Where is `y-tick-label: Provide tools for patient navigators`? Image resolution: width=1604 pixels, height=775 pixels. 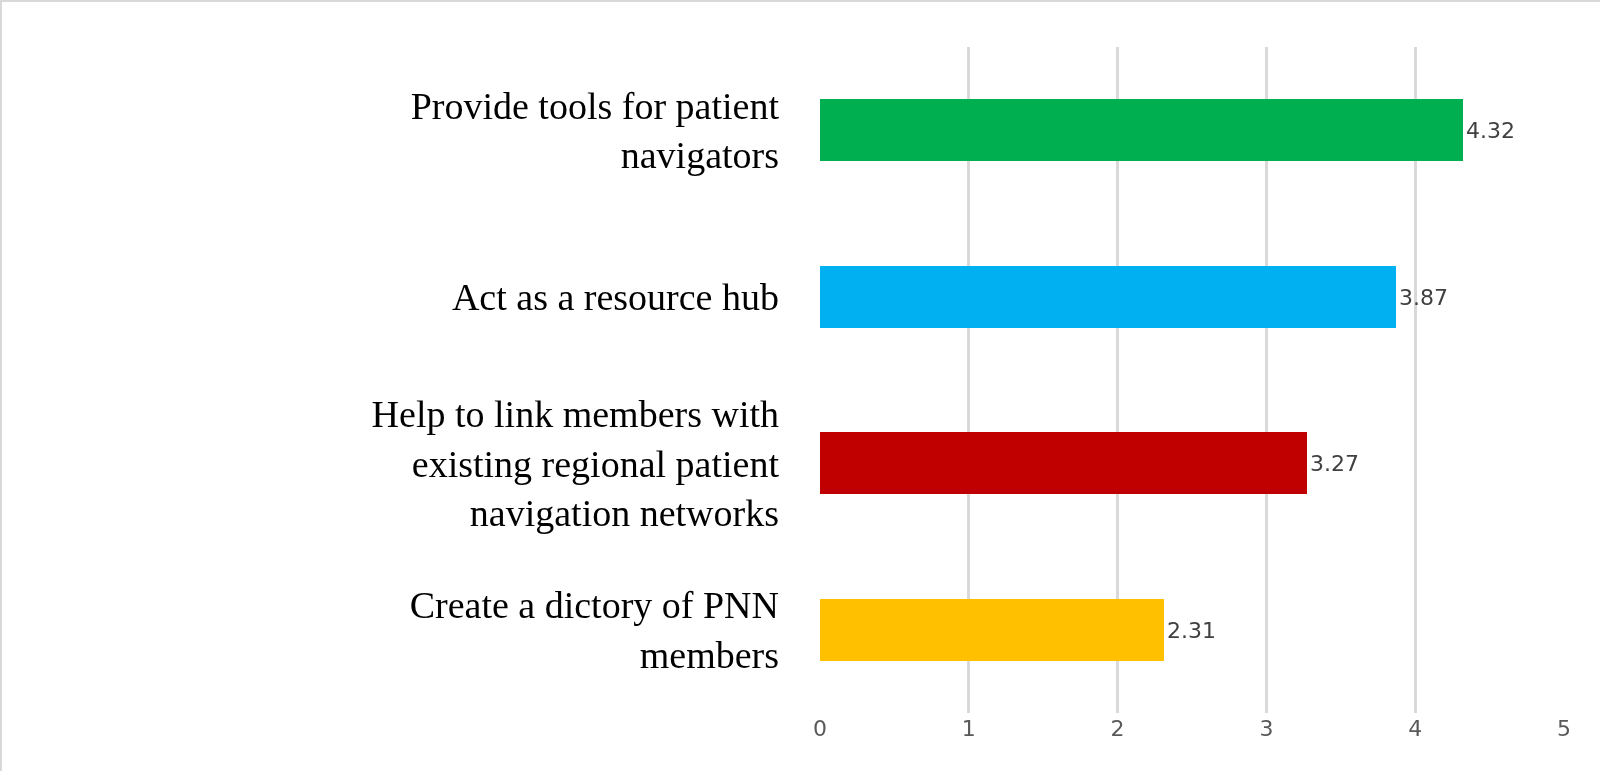 y-tick-label: Provide tools for patient navigators is located at coordinates (595, 130).